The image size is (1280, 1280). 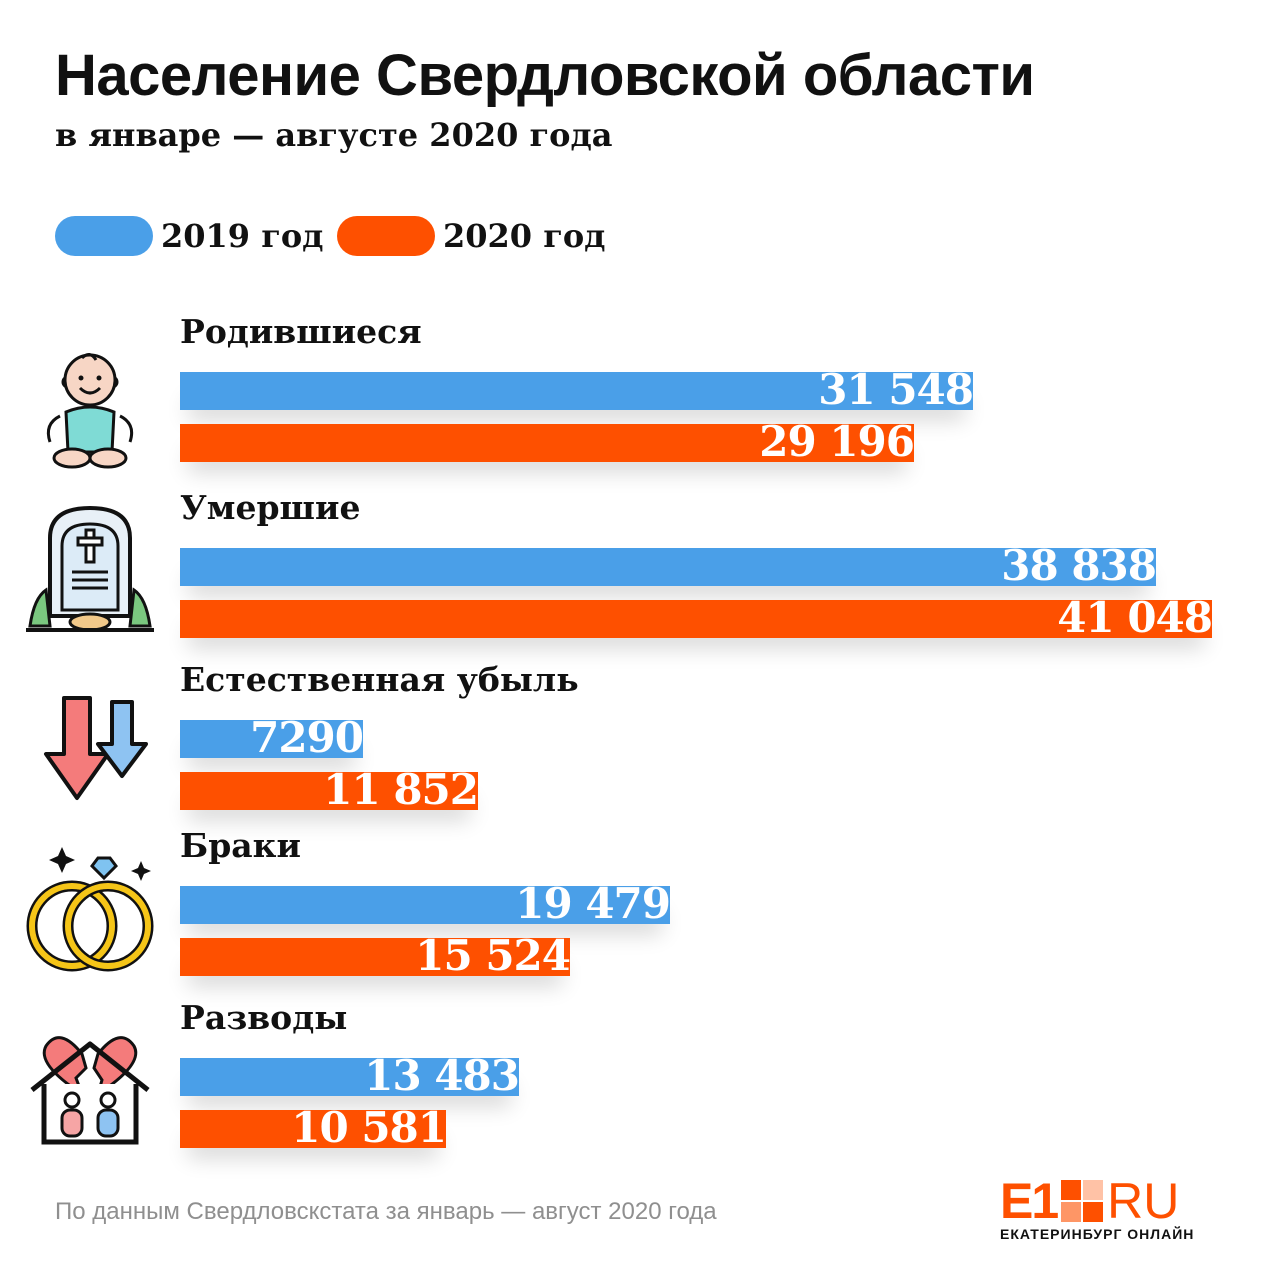 I want to click on category-label: Браки, so click(x=240, y=845).